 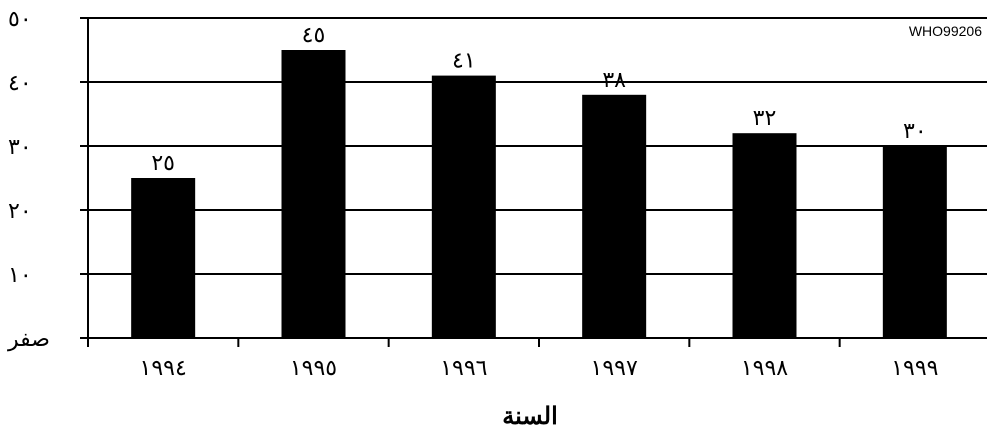 What do you see at coordinates (20, 211) in the screenshot?
I see `y-tick-label: ٢٠` at bounding box center [20, 211].